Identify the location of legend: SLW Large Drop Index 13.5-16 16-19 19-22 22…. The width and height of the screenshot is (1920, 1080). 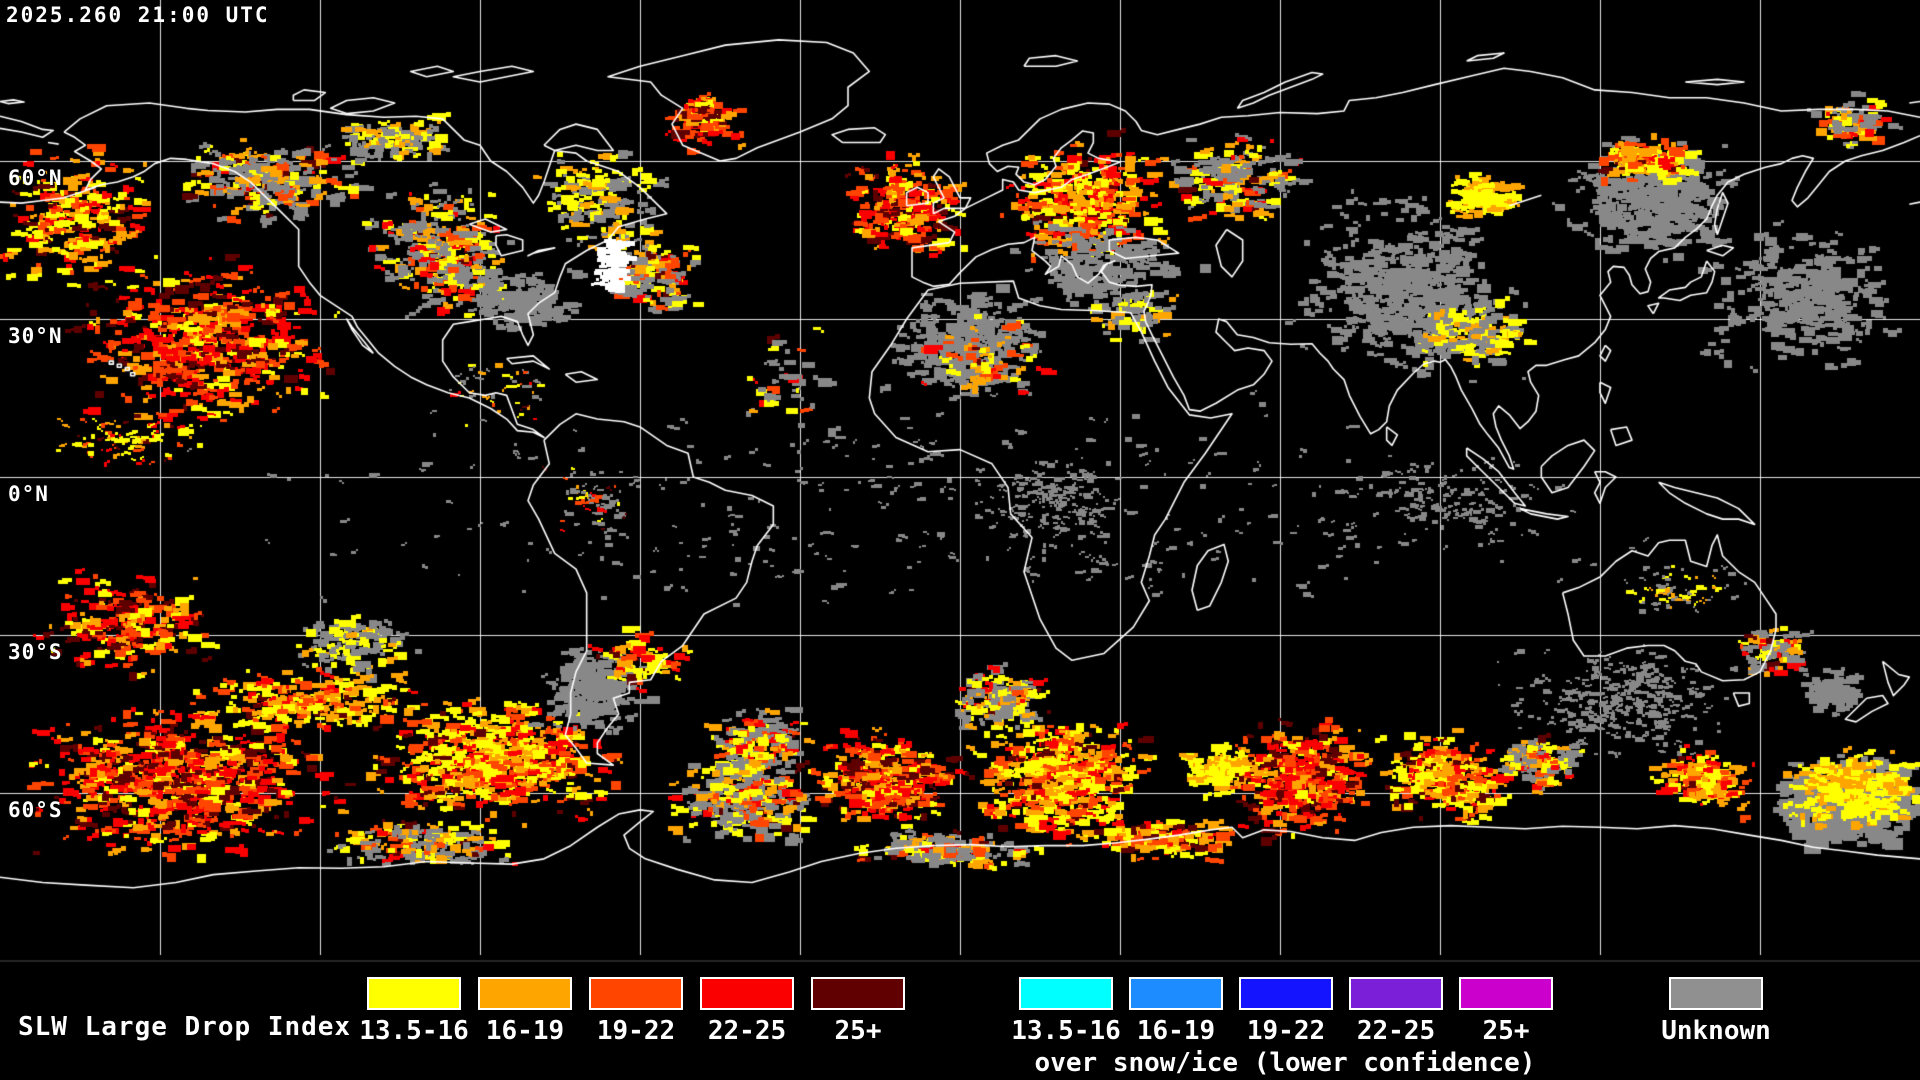
(960, 1020).